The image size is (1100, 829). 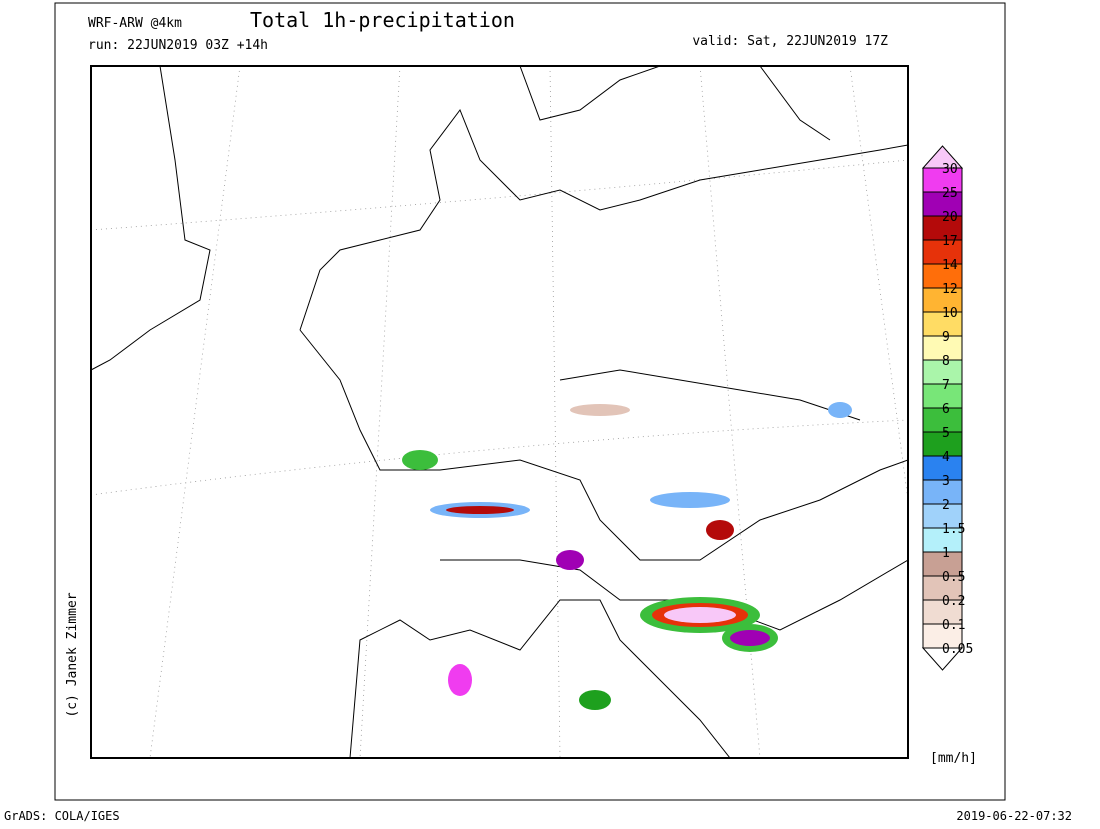 What do you see at coordinates (946, 505) in the screenshot?
I see `level-label: 2` at bounding box center [946, 505].